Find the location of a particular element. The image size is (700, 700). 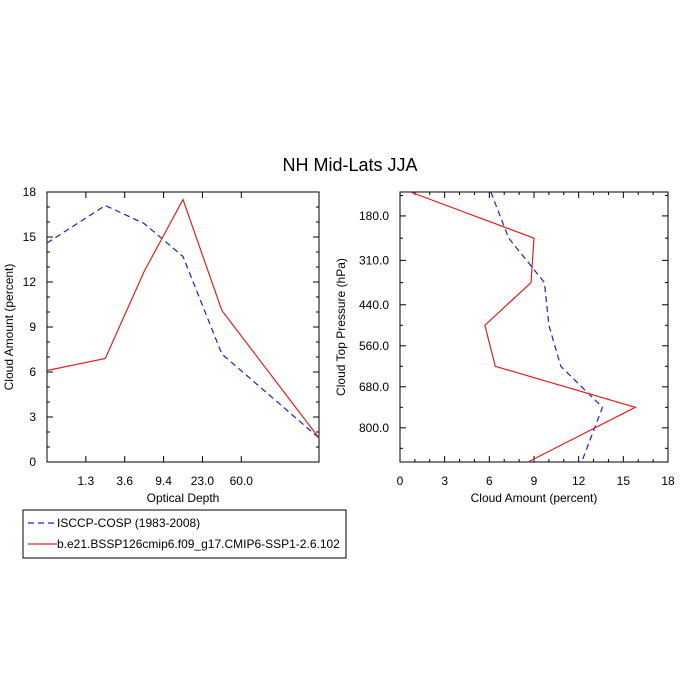

left-series is located at coordinates (183, 318).